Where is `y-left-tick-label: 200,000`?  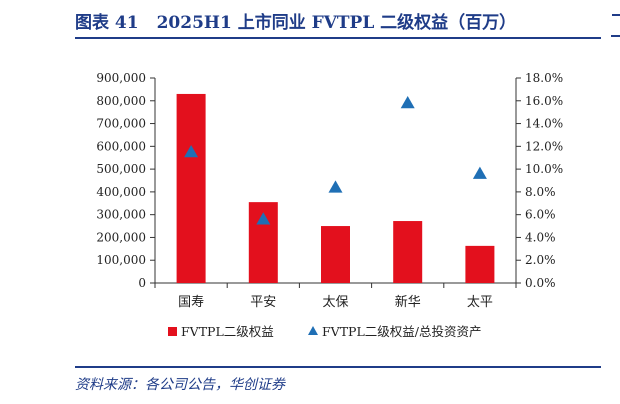
y-left-tick-label: 200,000 is located at coordinates (121, 237).